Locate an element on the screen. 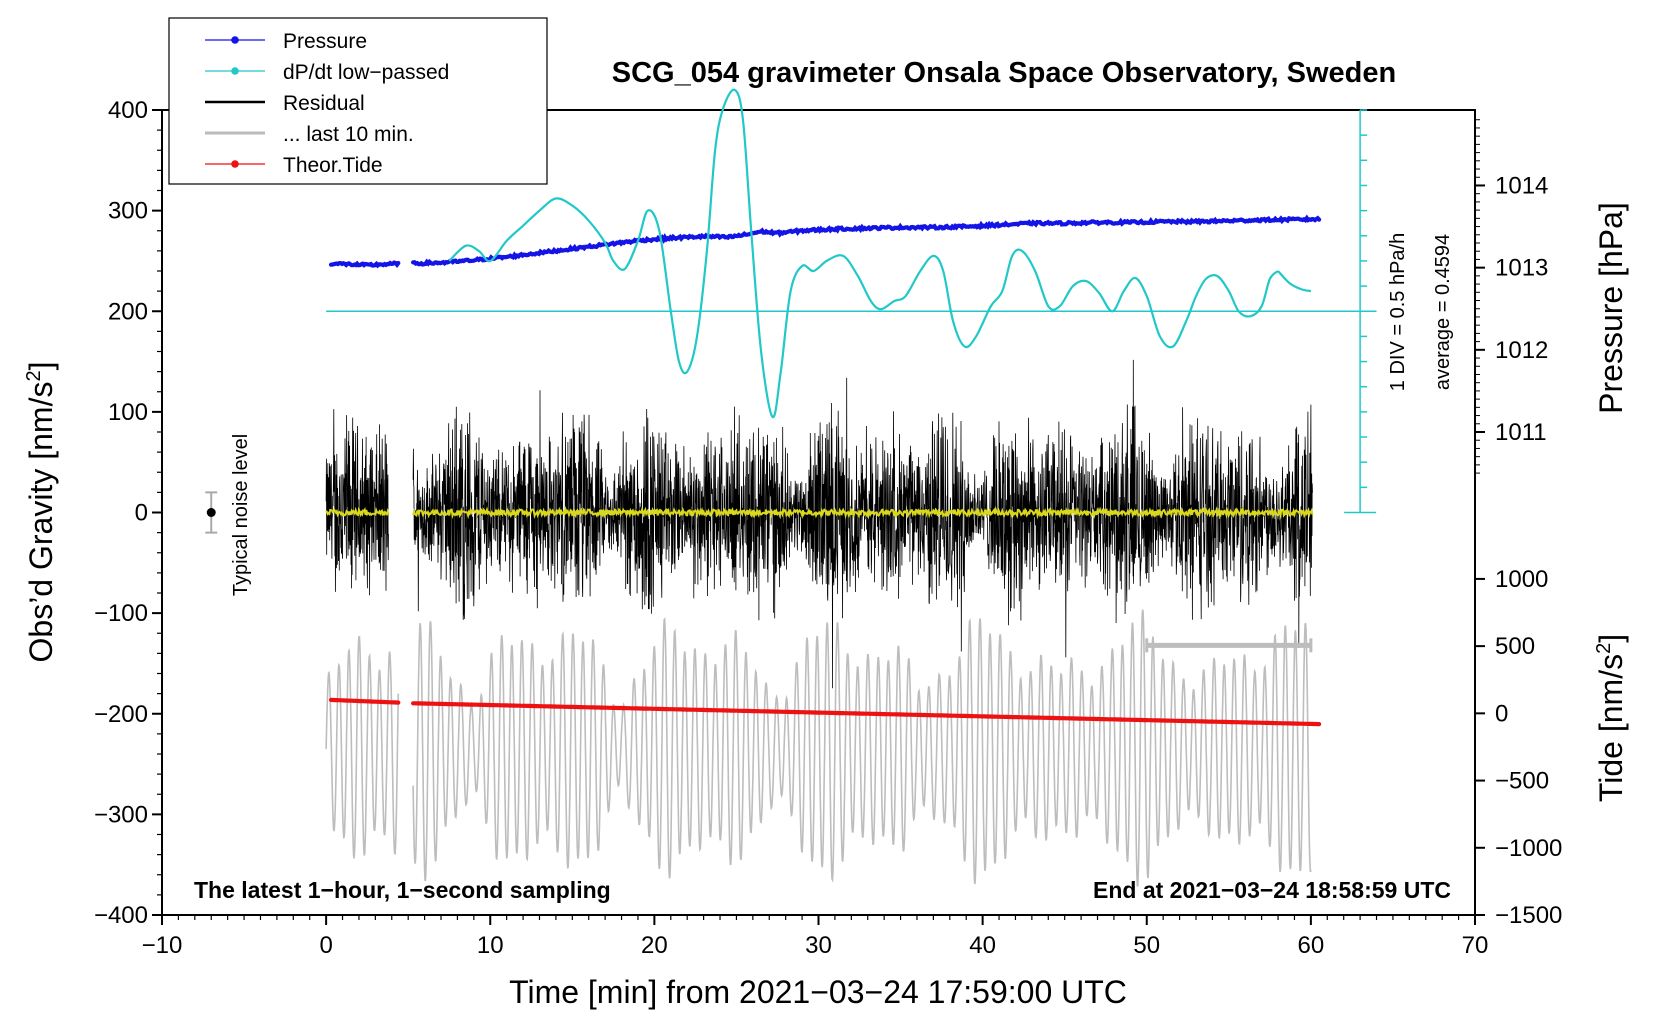 The width and height of the screenshot is (1660, 1020). tide-tick-label: 1000 is located at coordinates (1521, 579).